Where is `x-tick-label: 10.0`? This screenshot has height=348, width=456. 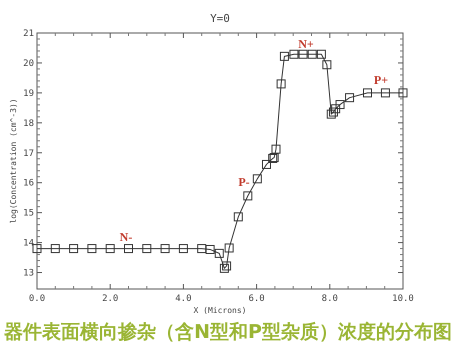 x-tick-label: 10.0 is located at coordinates (403, 299).